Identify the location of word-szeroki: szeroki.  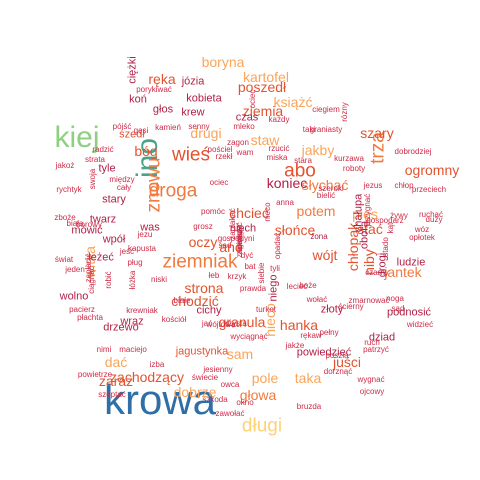
(331, 188).